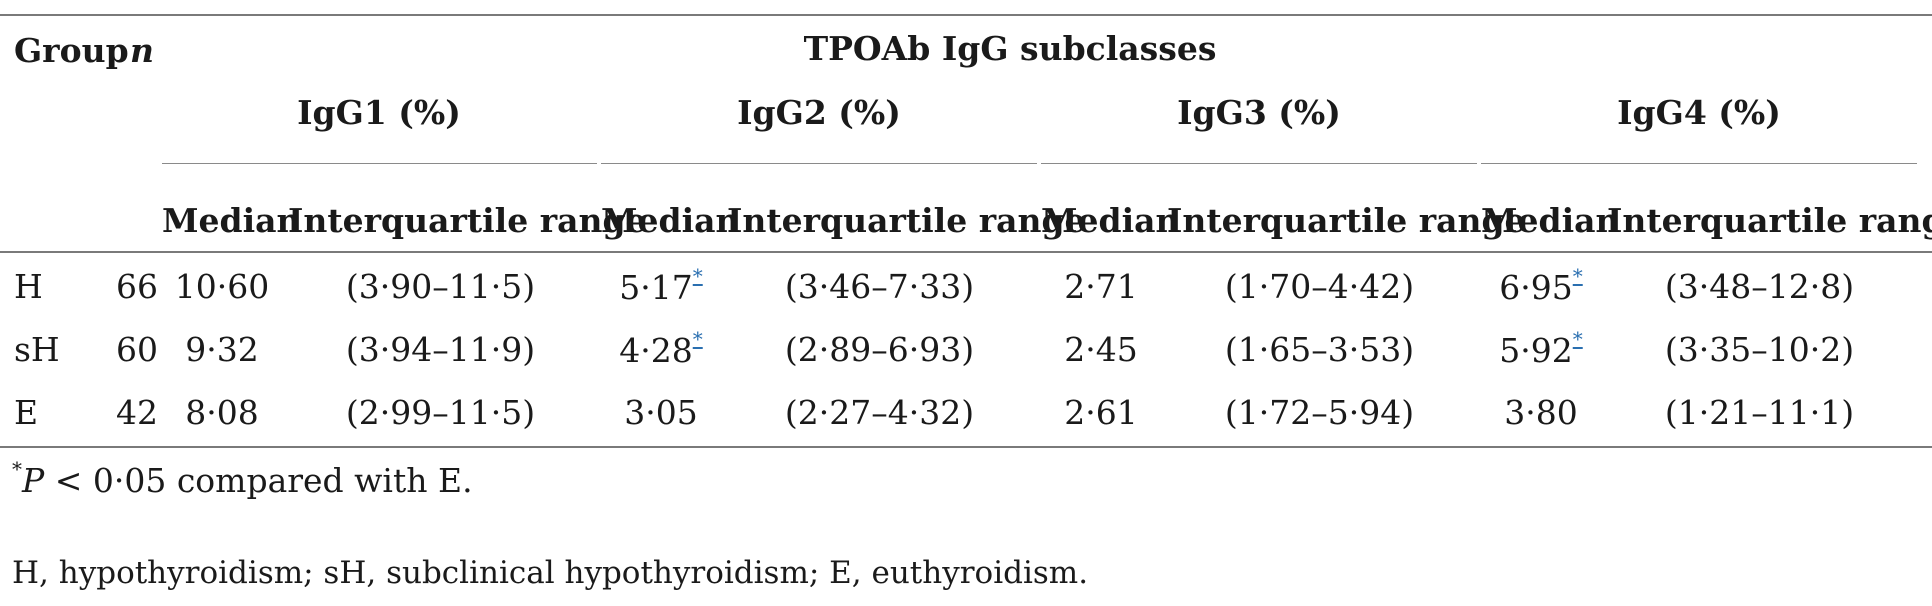 The height and width of the screenshot is (606, 1932). I want to click on row-h-igg3-median: 2·71, so click(1101, 286).